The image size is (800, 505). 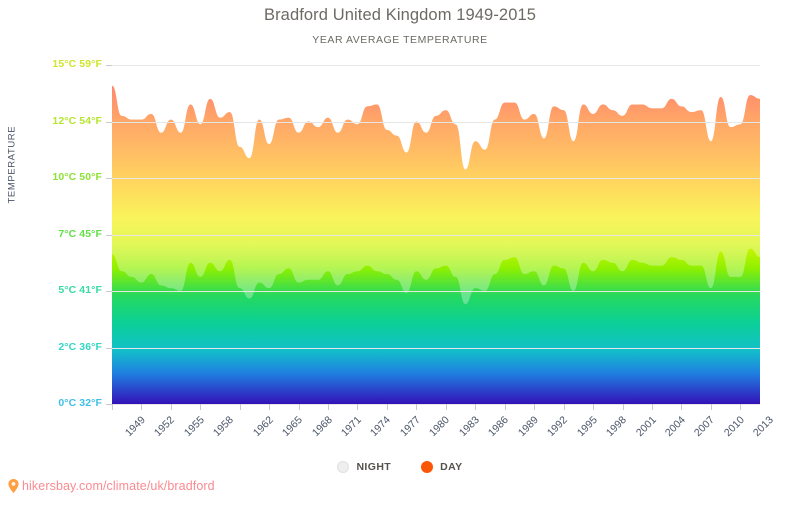 I want to click on legend-label-day: DAY, so click(x=451, y=467).